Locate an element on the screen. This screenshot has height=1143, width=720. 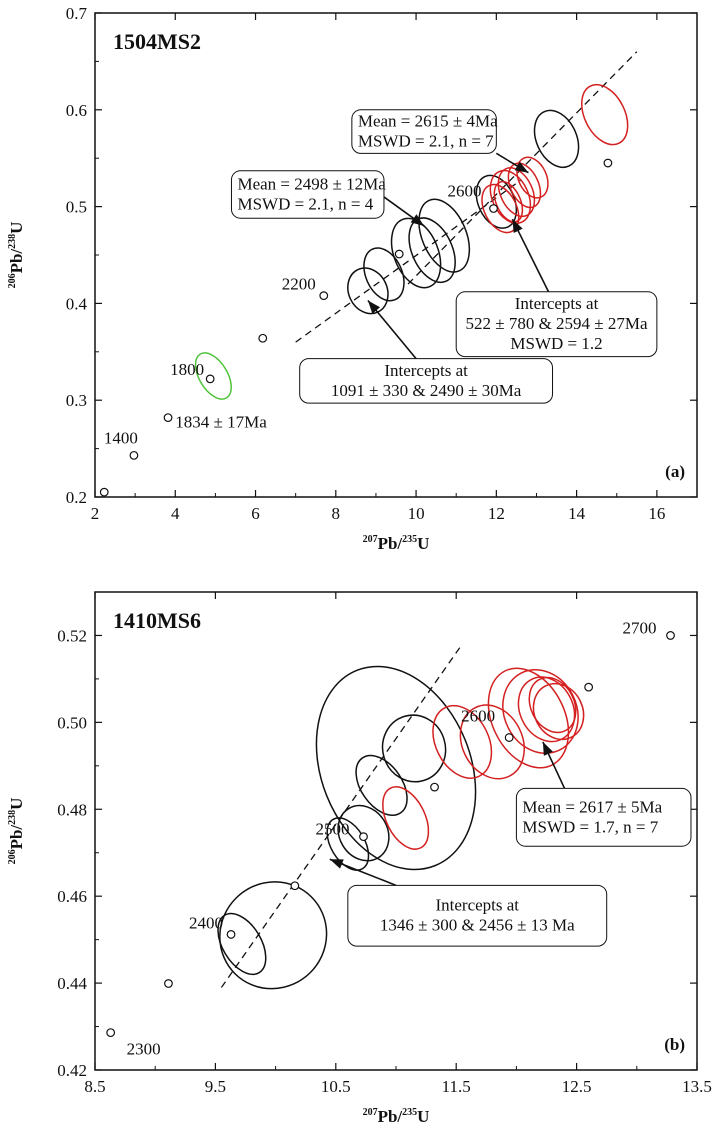
x-tick-label: 9.5 is located at coordinates (215, 1086).